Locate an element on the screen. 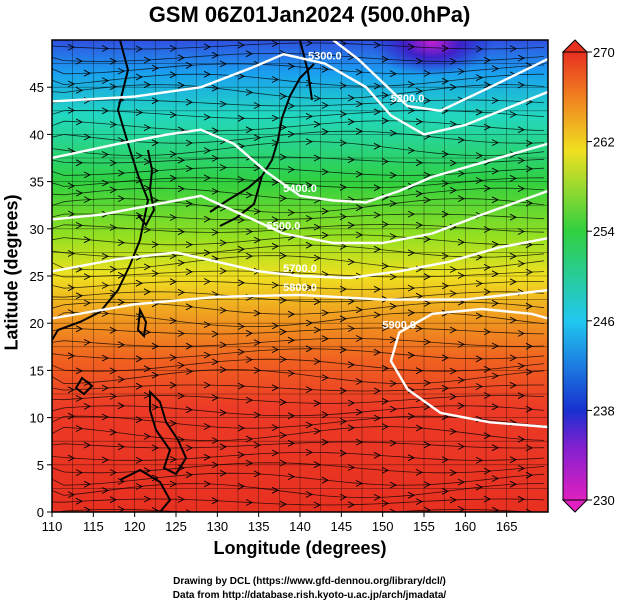  y-tick-label: 20 is located at coordinates (37, 323).